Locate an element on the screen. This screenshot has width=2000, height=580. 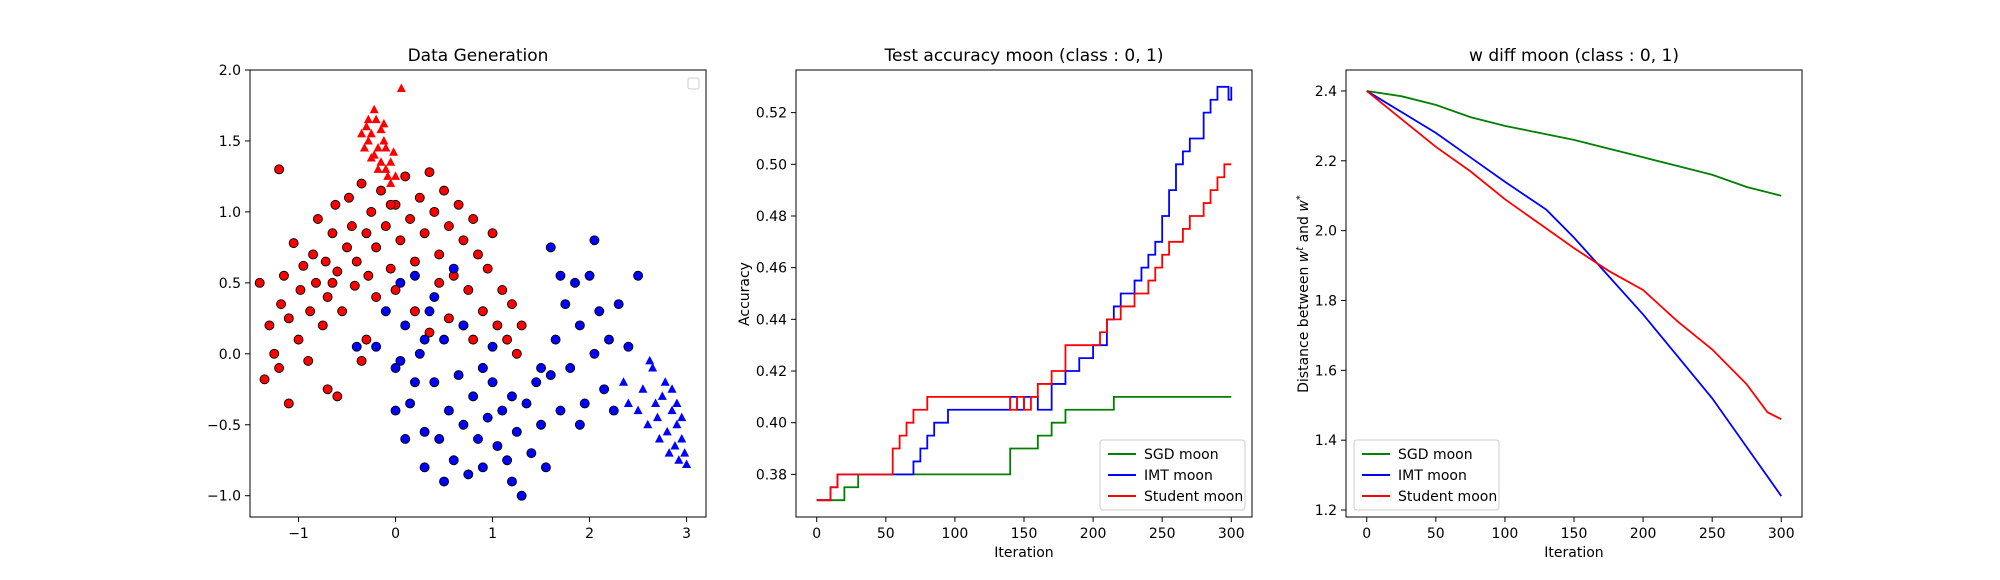
x-tick-label: 250 is located at coordinates (1712, 534).